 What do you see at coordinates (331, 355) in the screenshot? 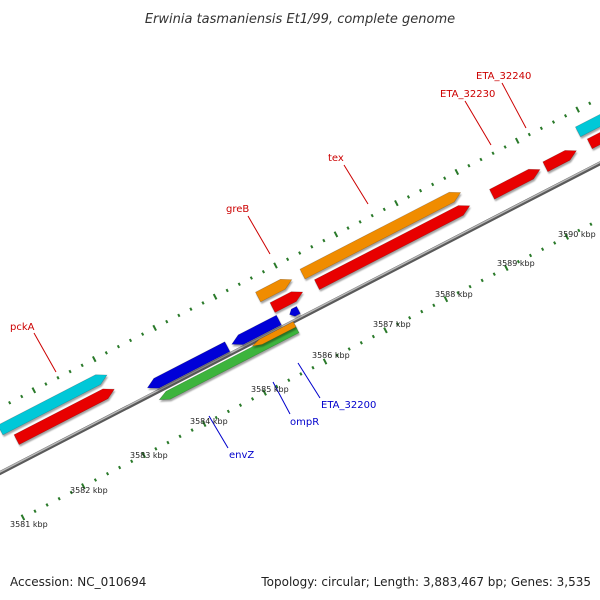
I see `scale-label: 3586 kbp` at bounding box center [331, 355].